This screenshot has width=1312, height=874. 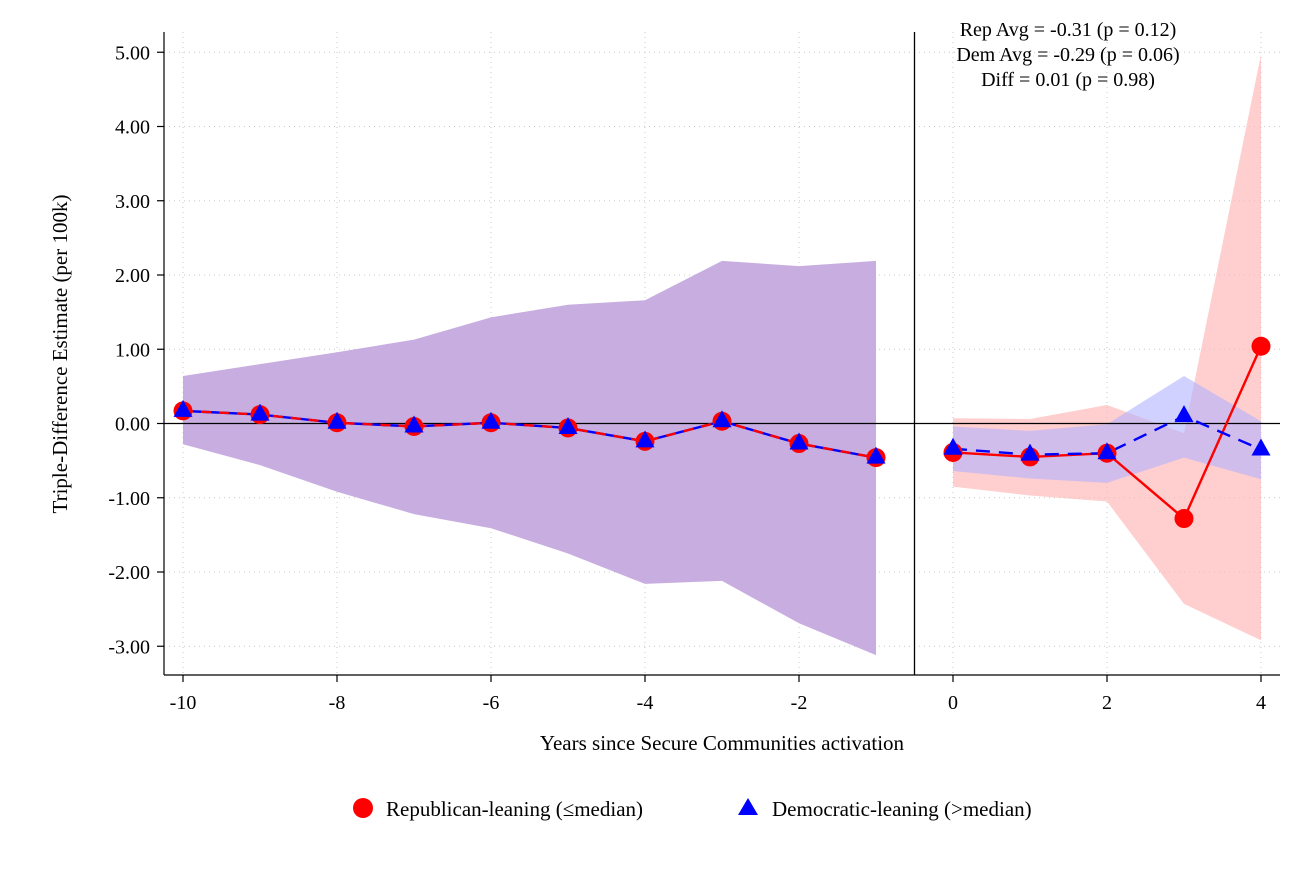 What do you see at coordinates (491, 703) in the screenshot?
I see `x-tick-label: -6` at bounding box center [491, 703].